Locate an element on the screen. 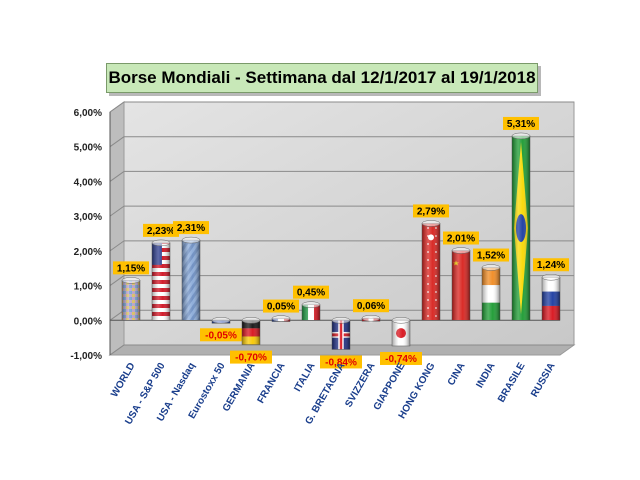 The image size is (640, 480). data-label: 2,31% is located at coordinates (191, 228).